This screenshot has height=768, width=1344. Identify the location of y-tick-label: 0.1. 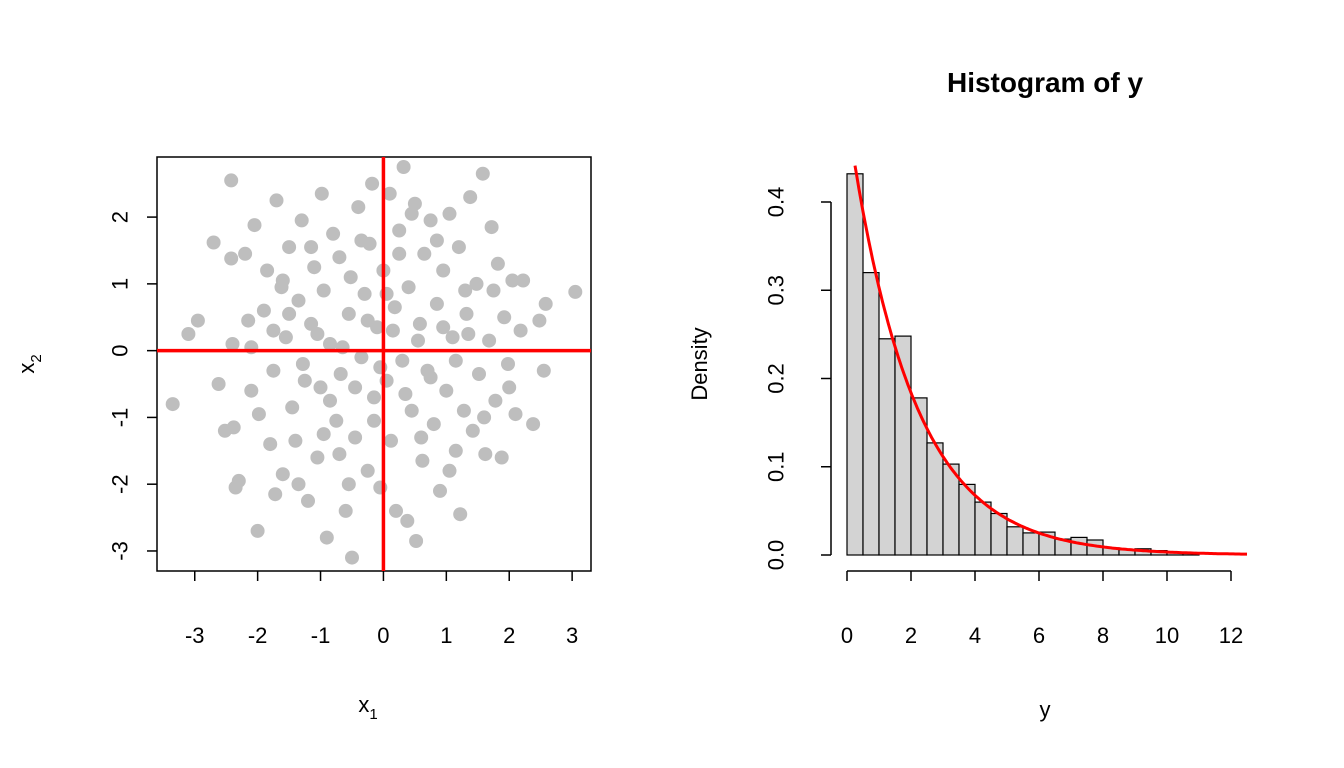
(776, 466).